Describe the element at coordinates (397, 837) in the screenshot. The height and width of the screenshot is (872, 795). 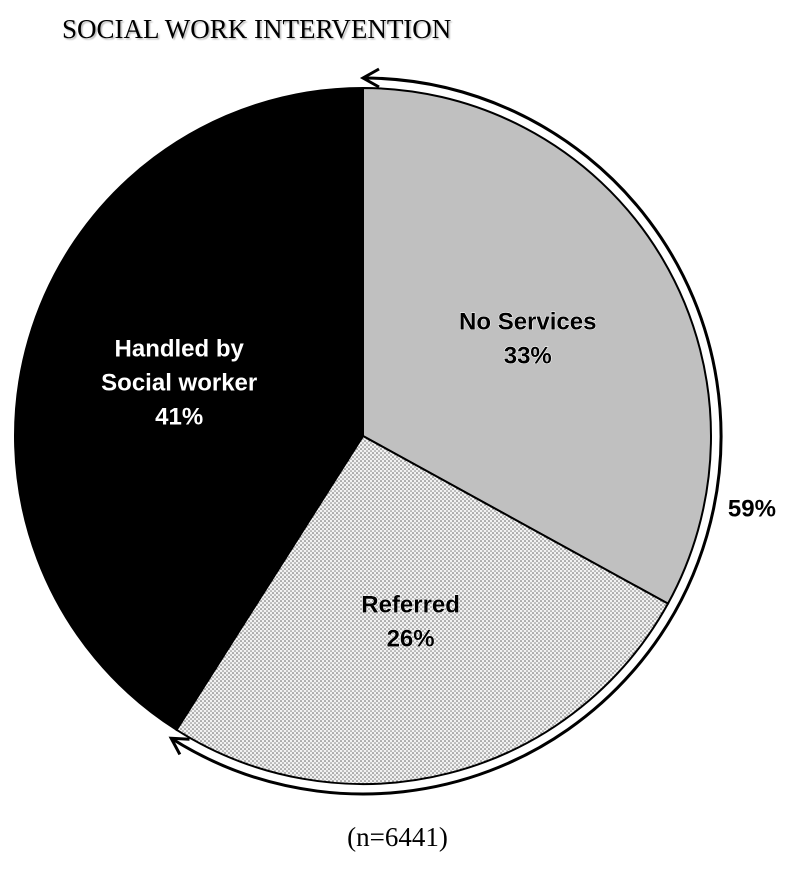
I see `sample-size-note: (n=6441)` at that location.